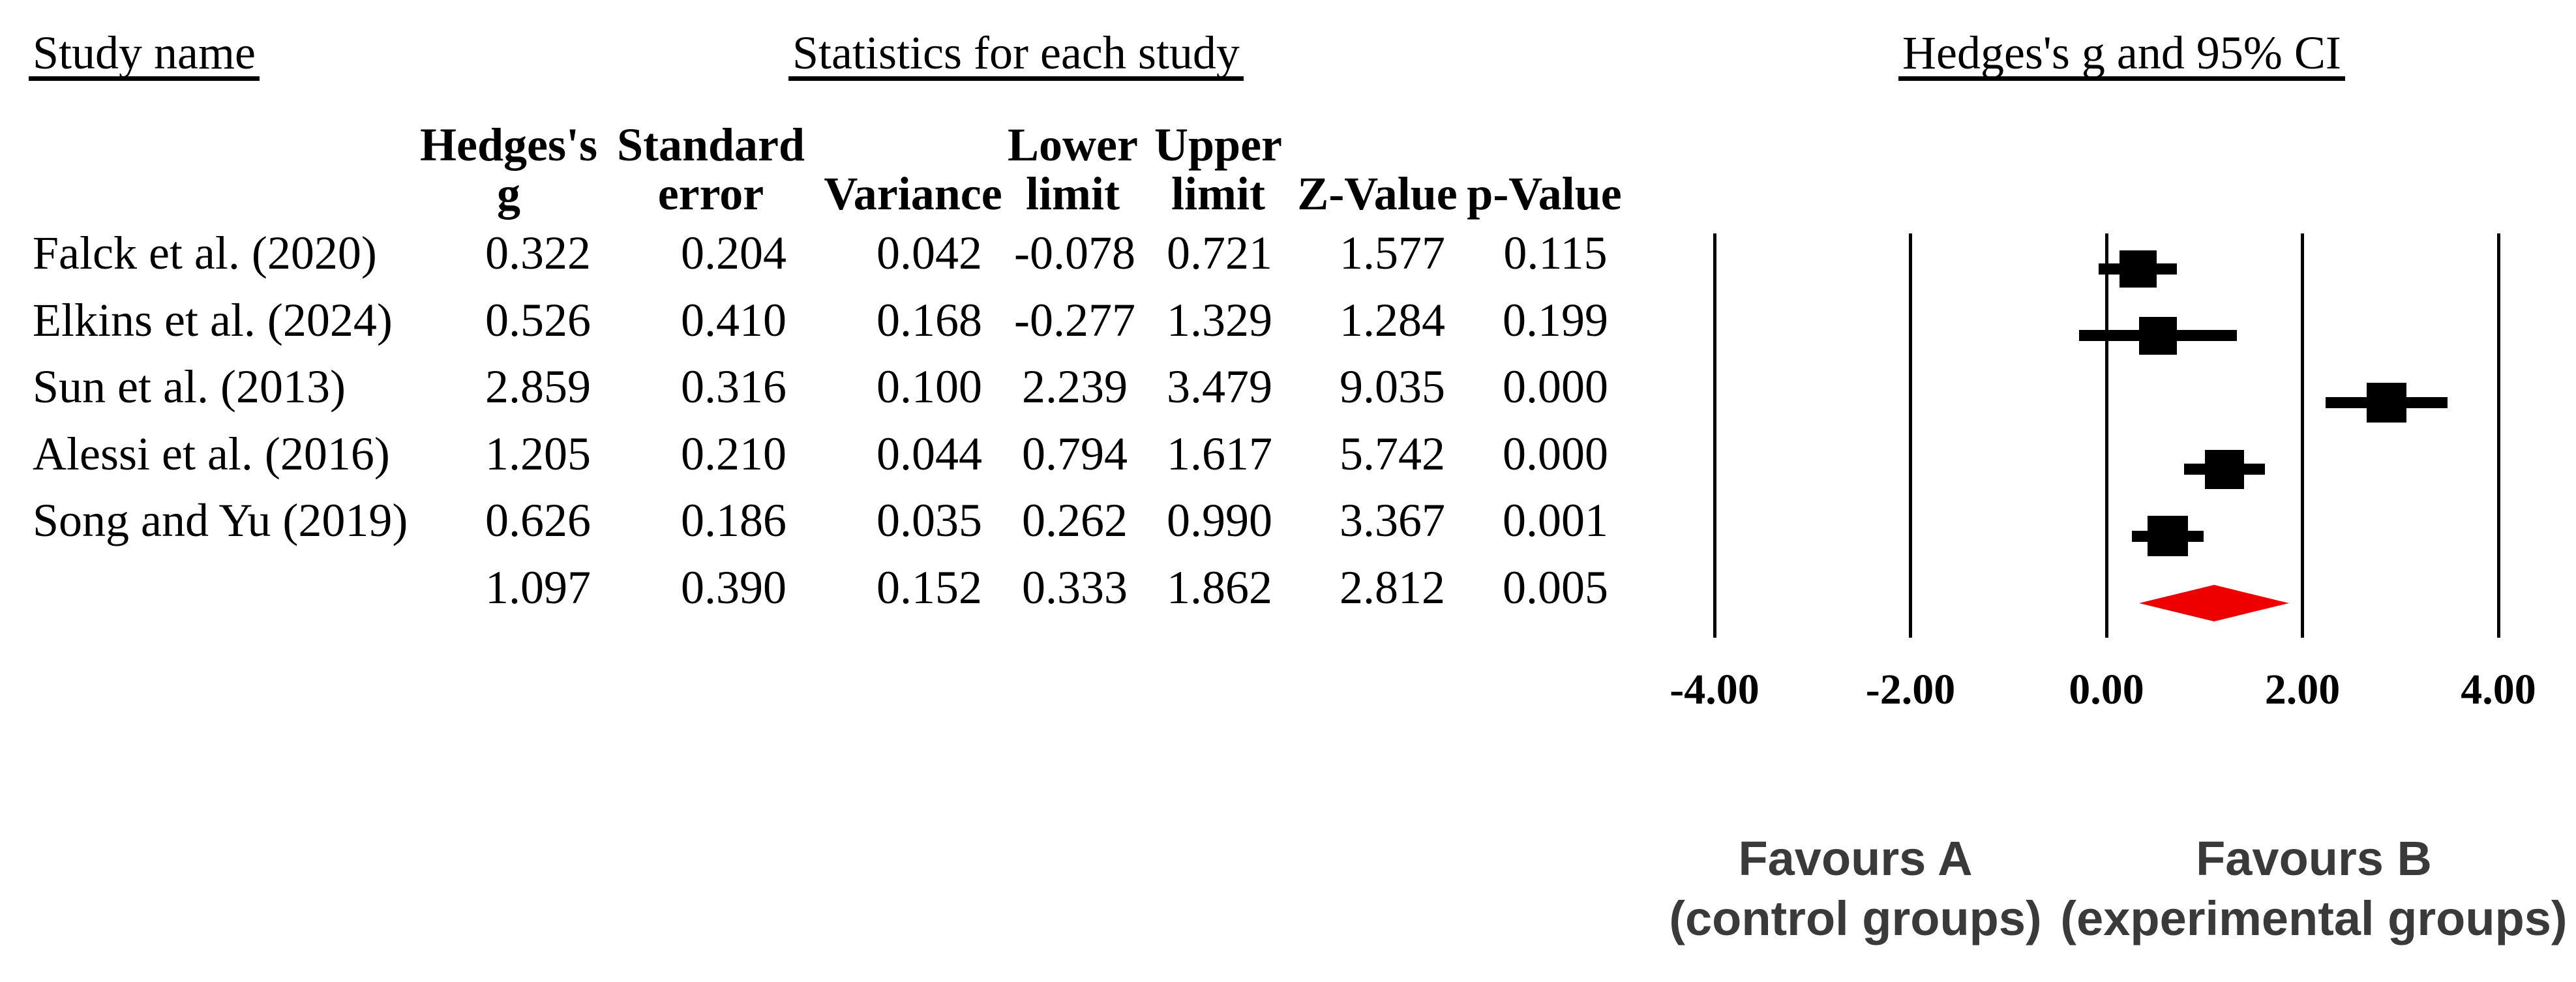 This screenshot has width=2576, height=982. Describe the element at coordinates (1555, 587) in the screenshot. I see `stat-value: 0.005` at that location.